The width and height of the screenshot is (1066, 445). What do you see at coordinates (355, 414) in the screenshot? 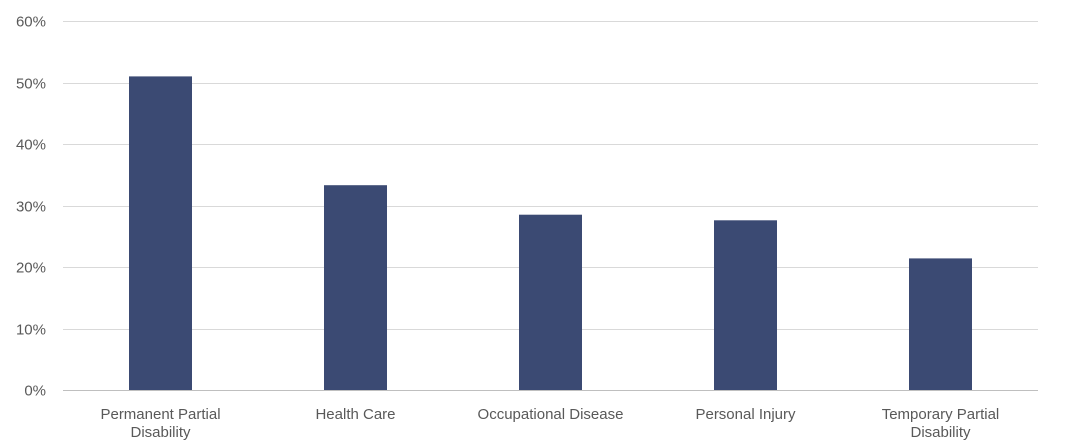
I see `x-category-label: Health Care` at bounding box center [355, 414].